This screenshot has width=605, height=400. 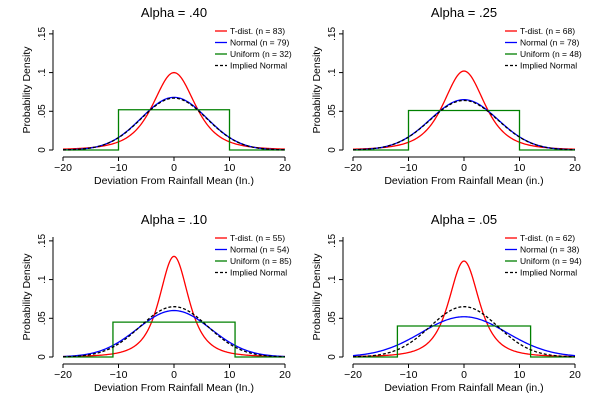 What do you see at coordinates (547, 238) in the screenshot?
I see `legend-label: T-dist. (n = 62)` at bounding box center [547, 238].